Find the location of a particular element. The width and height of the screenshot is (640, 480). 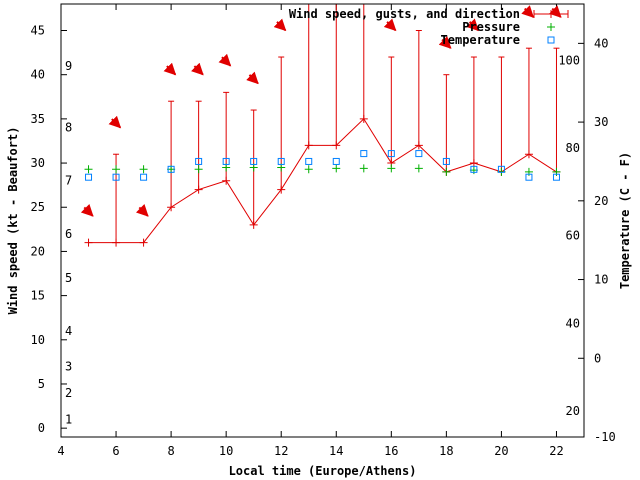

beaufort-label: 1 is located at coordinates (68, 419).